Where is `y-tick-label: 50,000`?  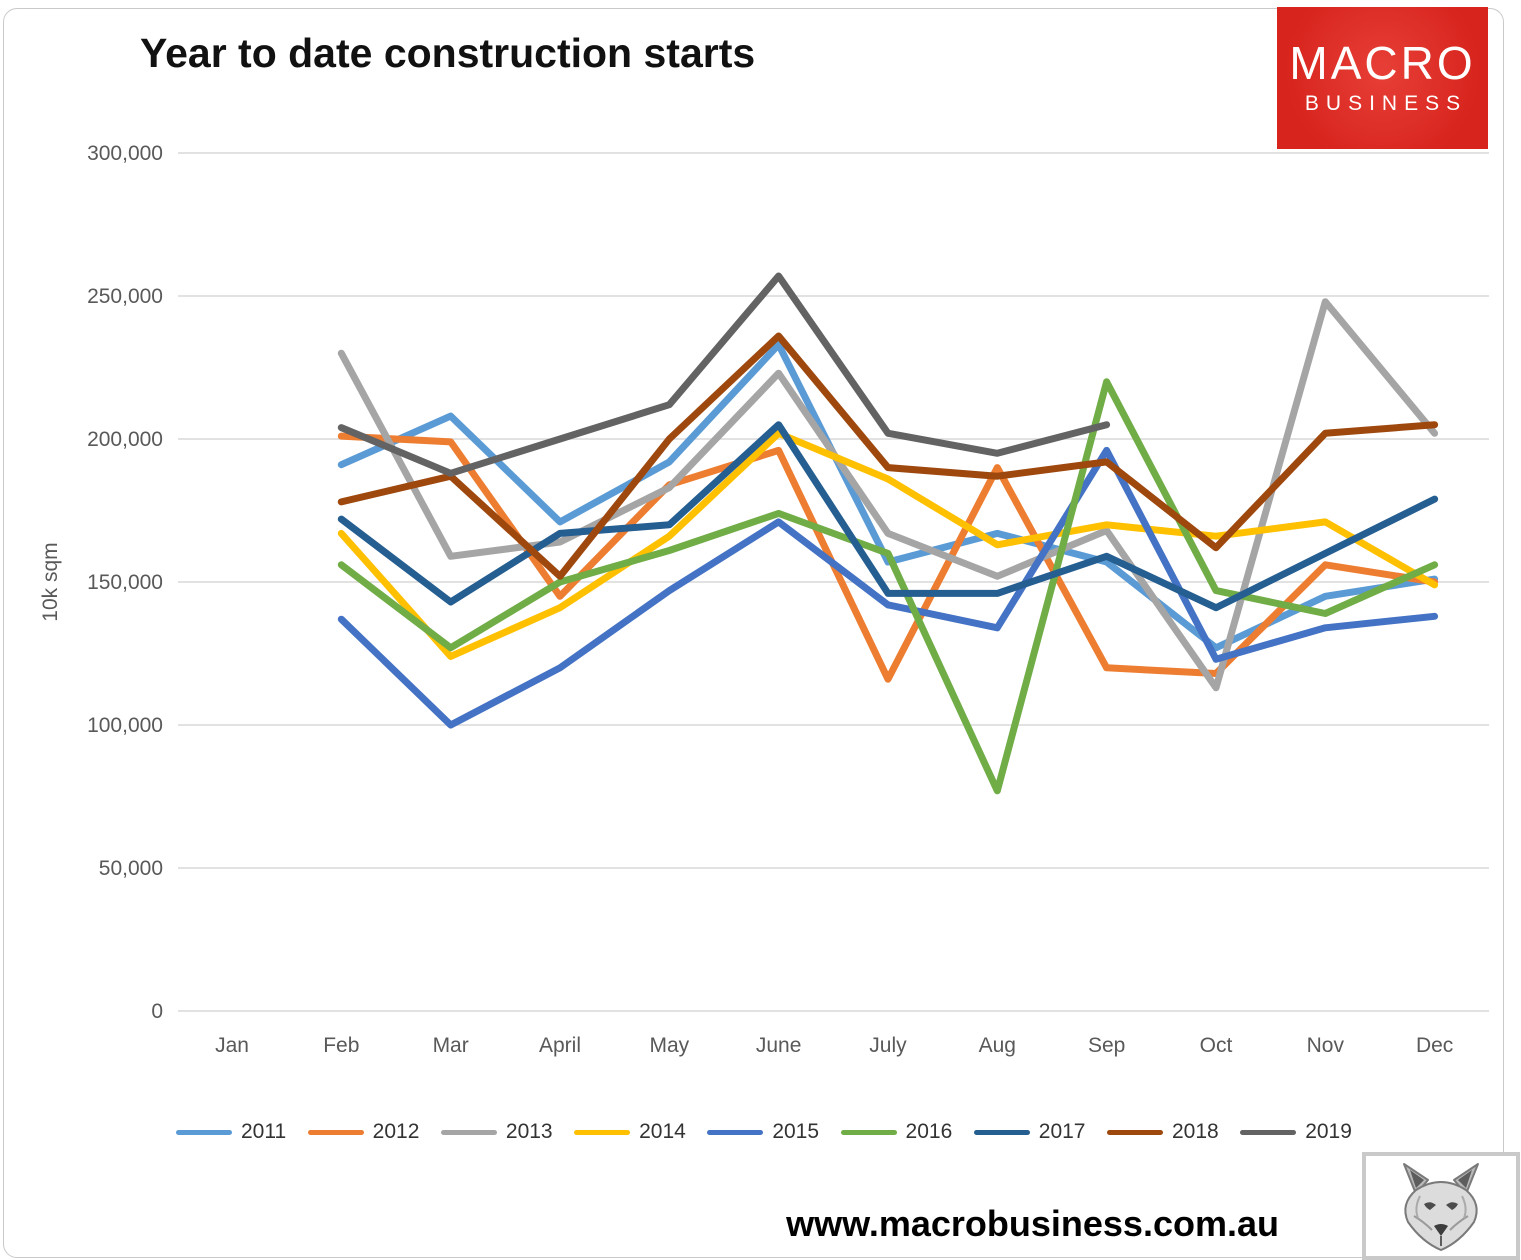
y-tick-label: 50,000 is located at coordinates (131, 868).